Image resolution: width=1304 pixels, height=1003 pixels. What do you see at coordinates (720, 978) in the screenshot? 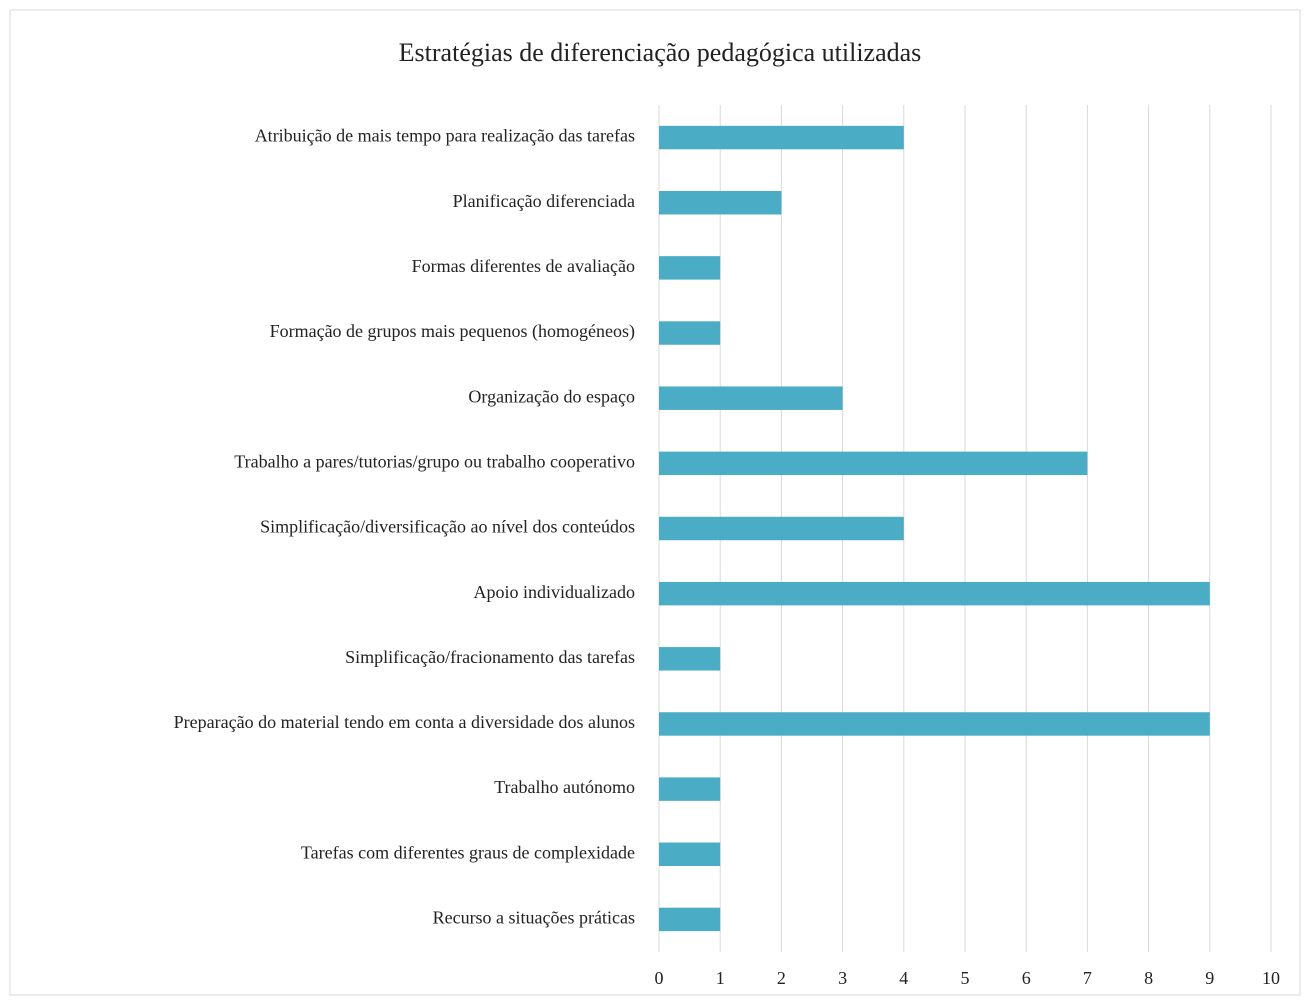
I see `x-tick-label: 1` at bounding box center [720, 978].